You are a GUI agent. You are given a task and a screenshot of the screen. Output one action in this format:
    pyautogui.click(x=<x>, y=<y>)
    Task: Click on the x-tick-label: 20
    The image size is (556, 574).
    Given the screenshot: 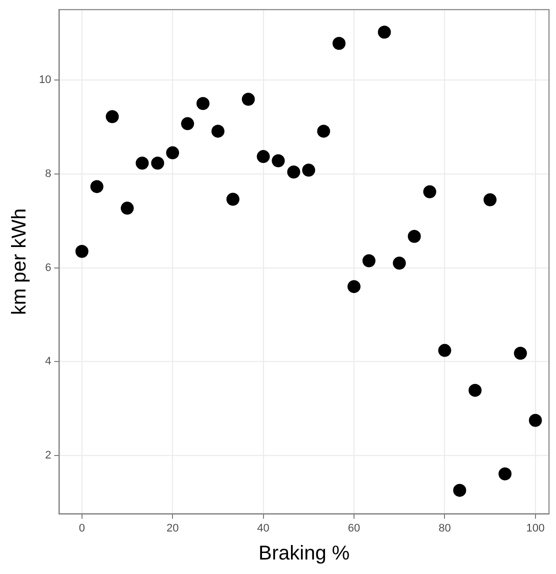 What is the action you would take?
    pyautogui.click(x=172, y=528)
    